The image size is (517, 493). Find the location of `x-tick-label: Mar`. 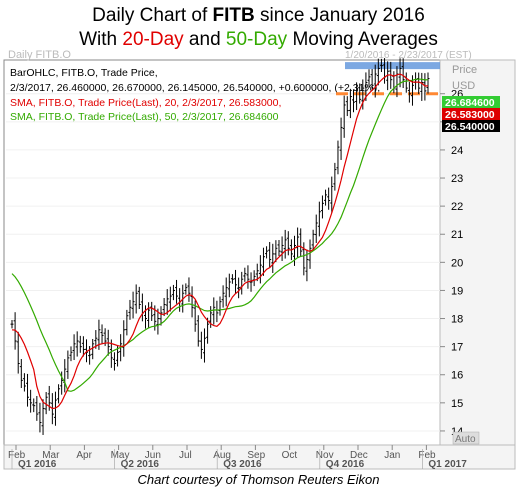

x-tick-label: Mar is located at coordinates (51, 455).